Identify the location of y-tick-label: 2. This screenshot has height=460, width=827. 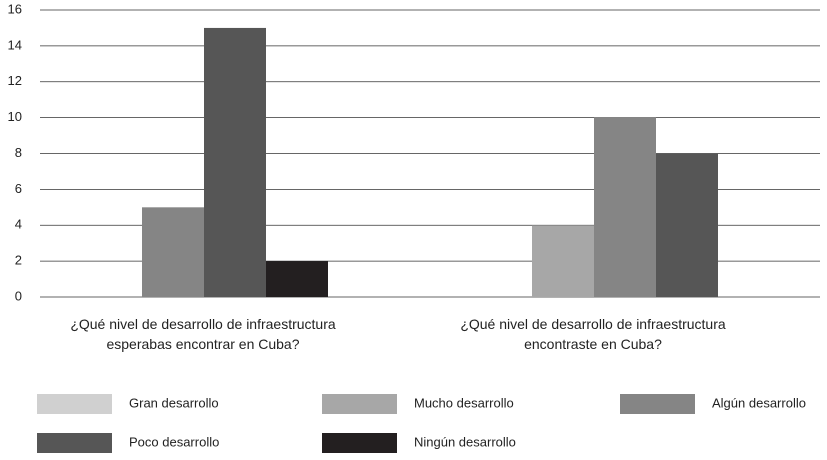
(18, 260).